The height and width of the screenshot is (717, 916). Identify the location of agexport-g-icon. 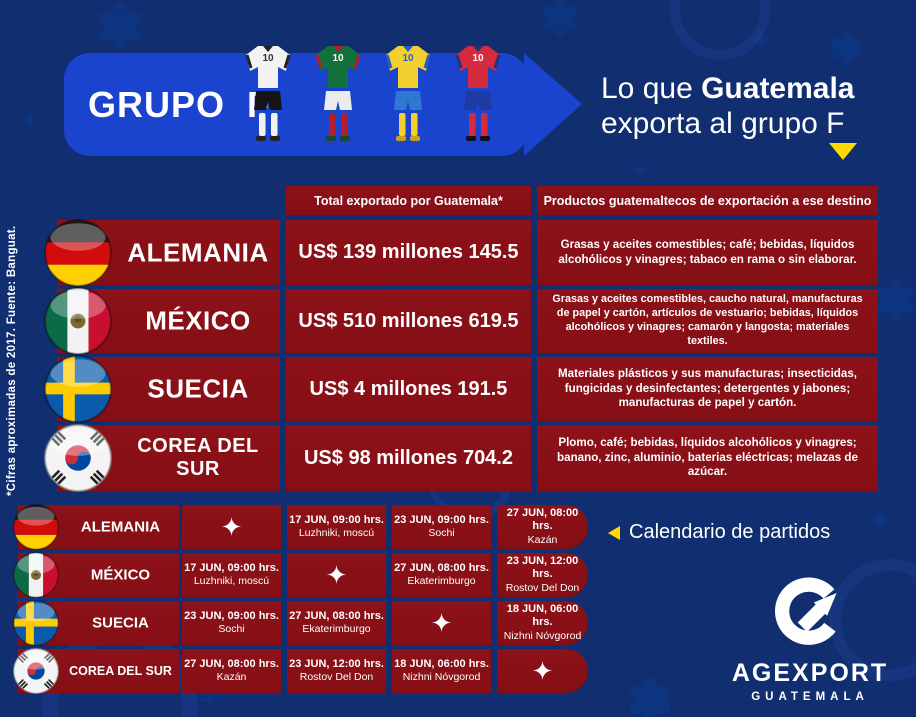
(806, 611).